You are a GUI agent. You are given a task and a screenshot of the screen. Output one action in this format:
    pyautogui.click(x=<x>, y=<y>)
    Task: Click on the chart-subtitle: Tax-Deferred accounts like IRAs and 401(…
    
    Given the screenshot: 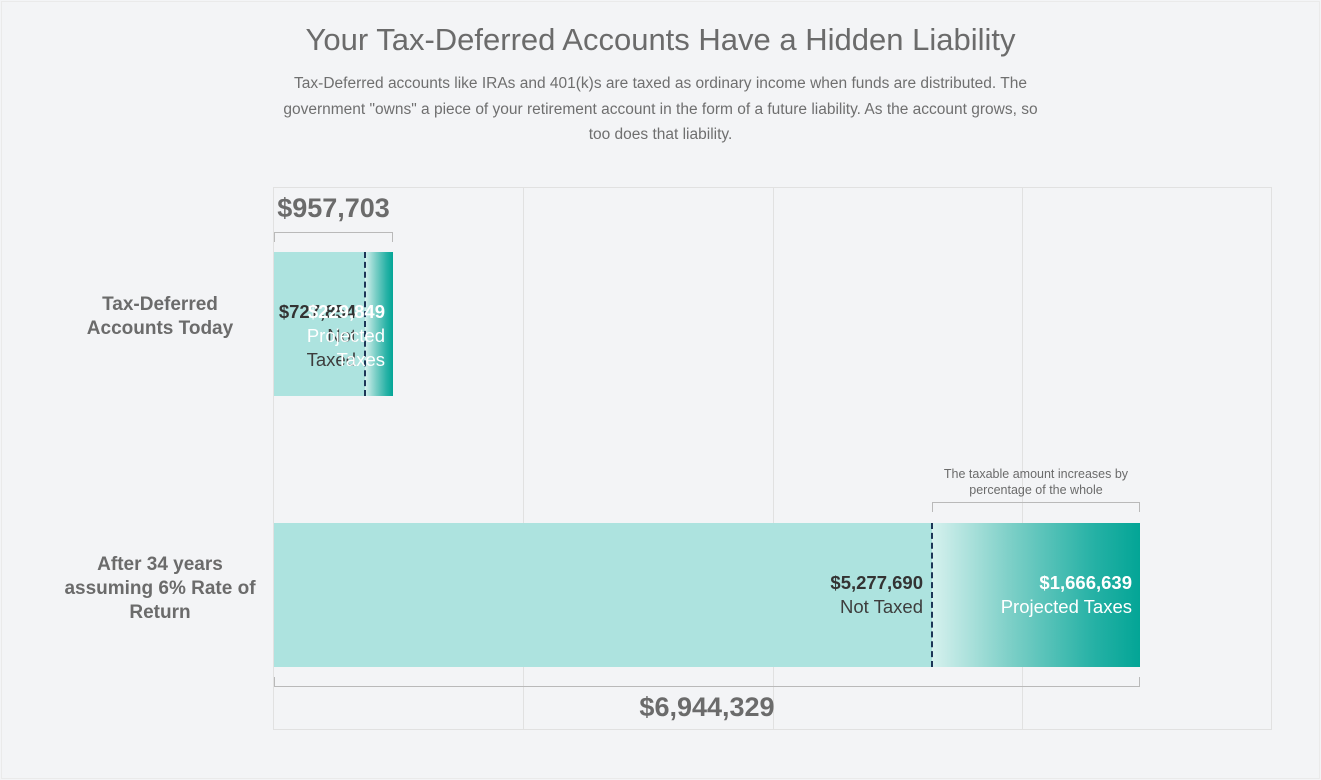 What is the action you would take?
    pyautogui.click(x=660, y=109)
    